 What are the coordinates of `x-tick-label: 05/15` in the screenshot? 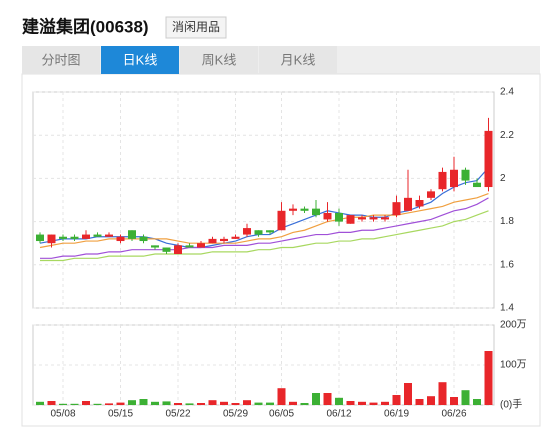 It's located at (120, 414).